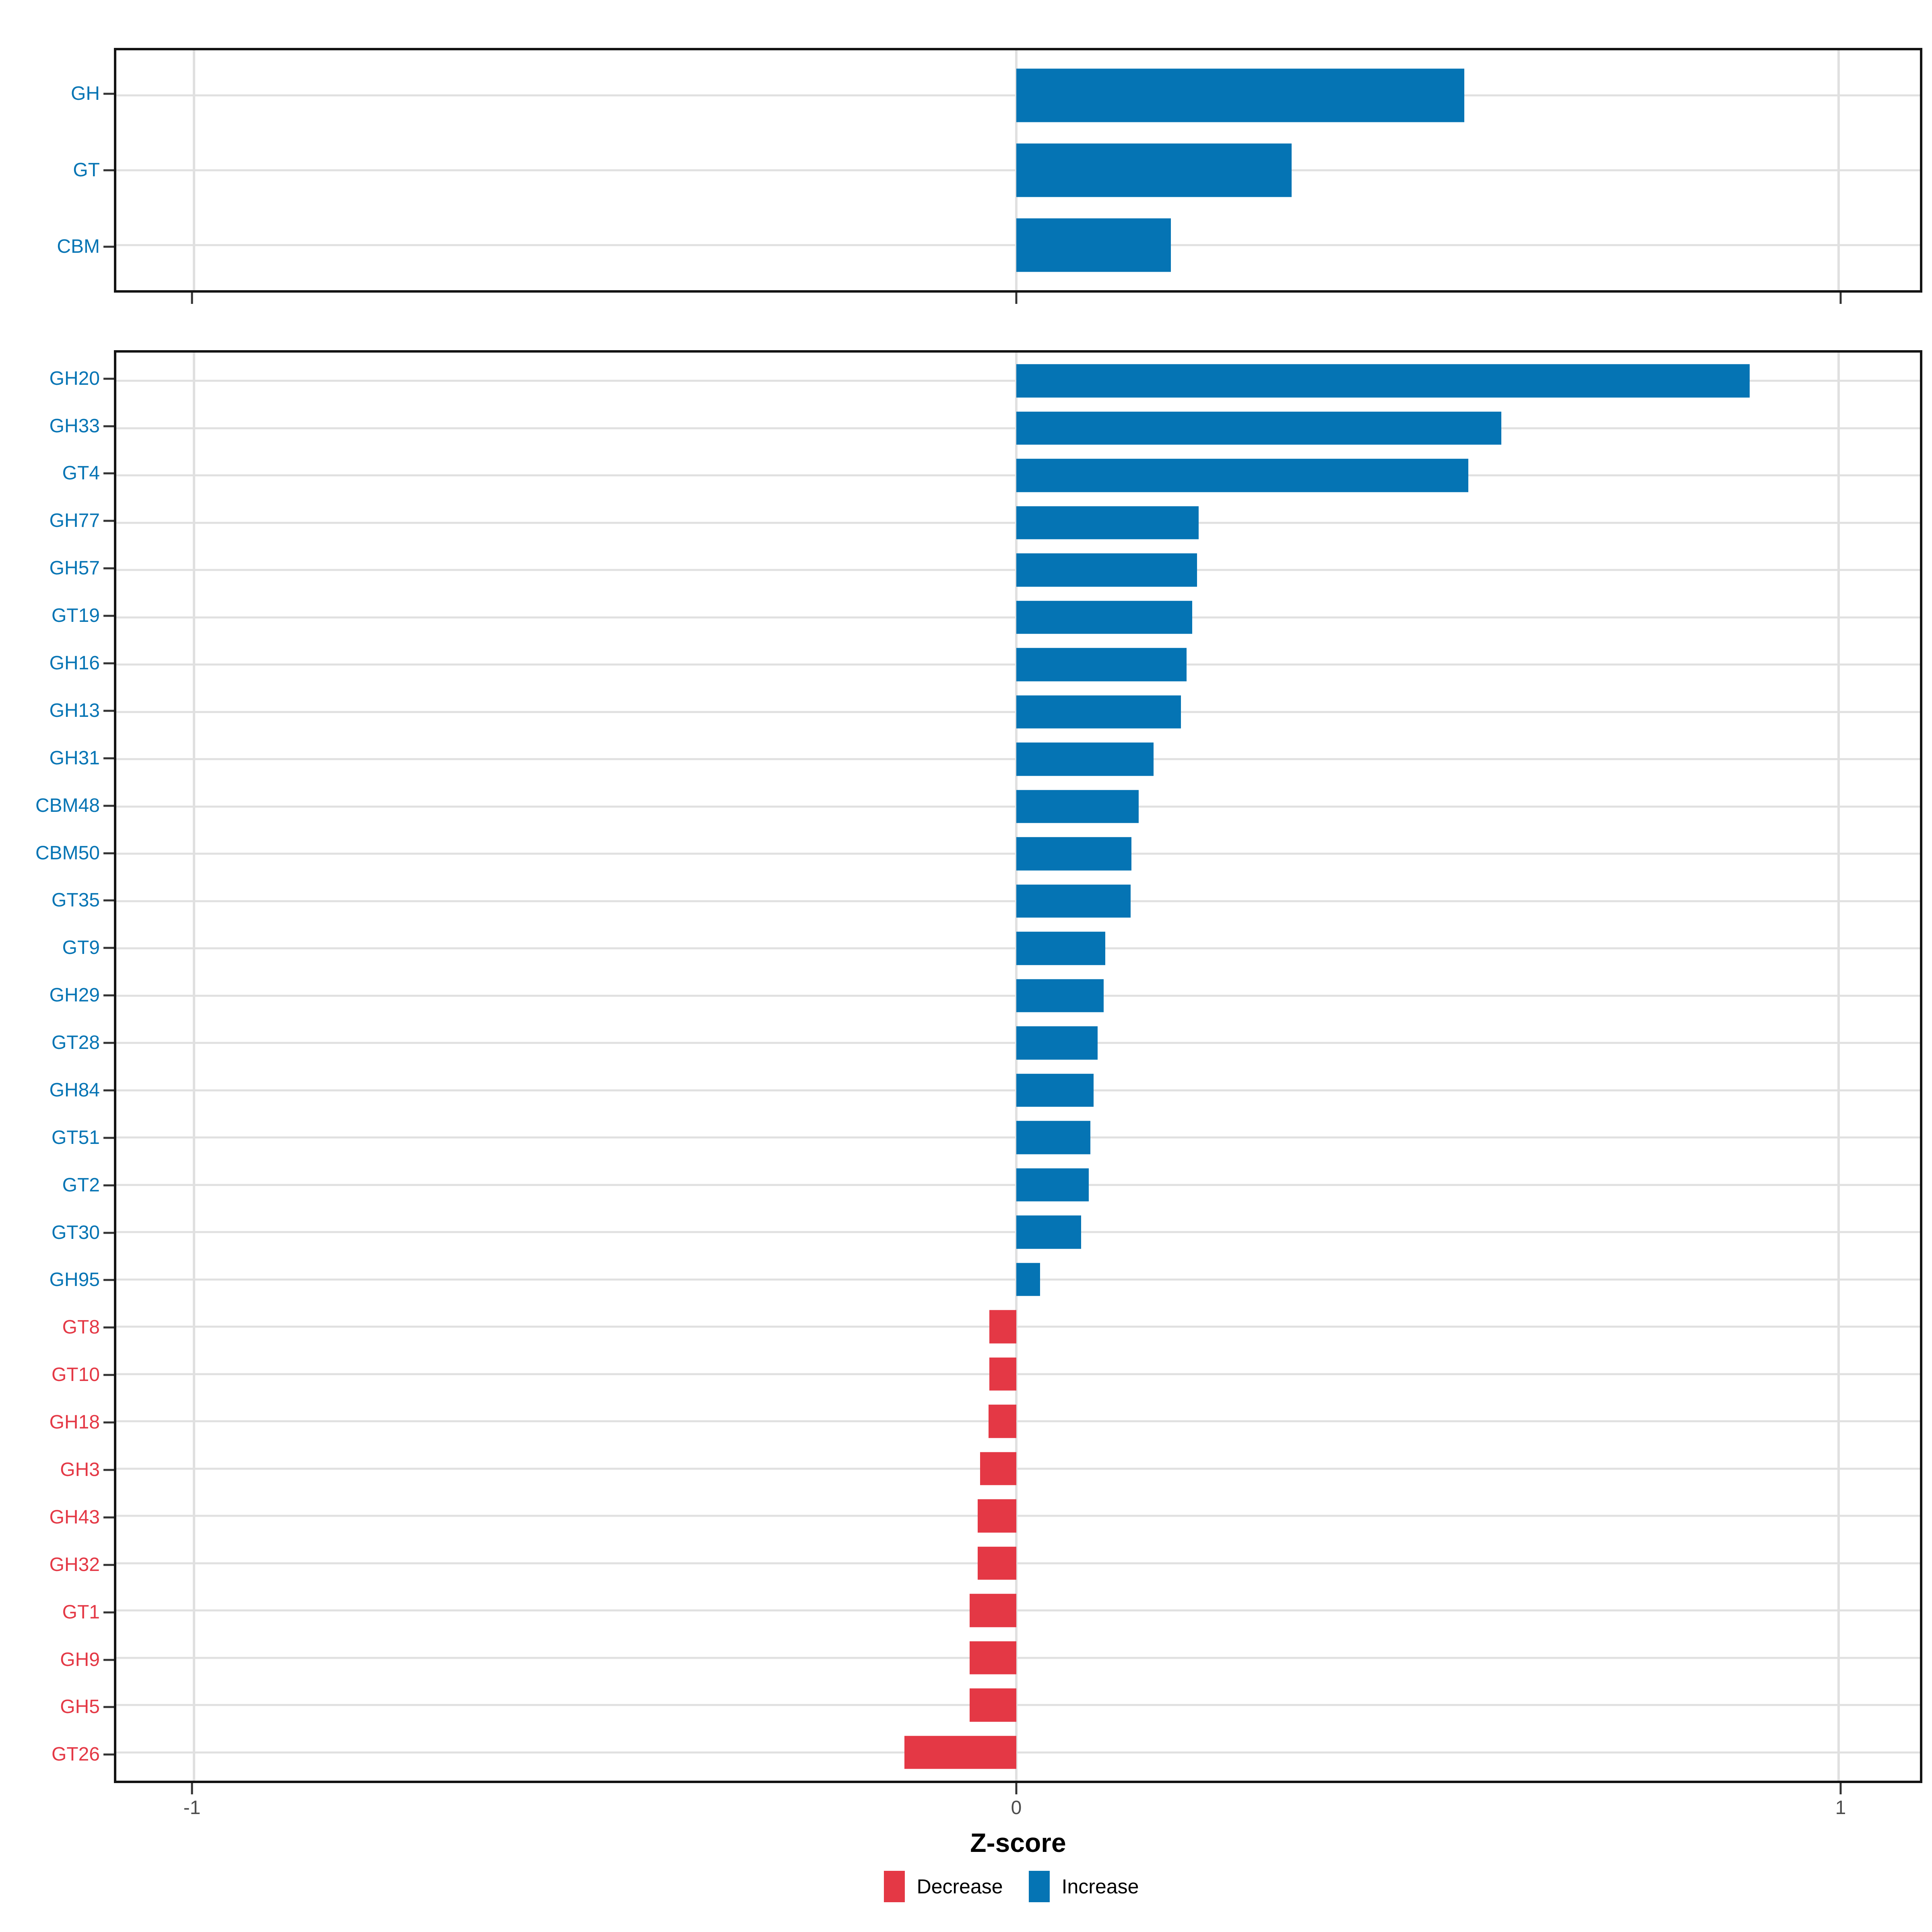 The width and height of the screenshot is (1932, 1932). Describe the element at coordinates (192, 1807) in the screenshot. I see `x-tick-label: -1` at that location.